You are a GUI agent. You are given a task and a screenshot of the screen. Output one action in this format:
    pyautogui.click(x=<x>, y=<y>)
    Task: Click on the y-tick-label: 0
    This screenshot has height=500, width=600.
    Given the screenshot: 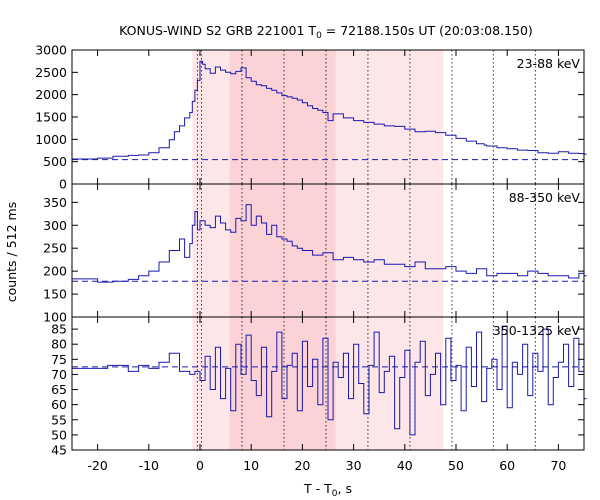 What is the action you would take?
    pyautogui.click(x=63, y=184)
    